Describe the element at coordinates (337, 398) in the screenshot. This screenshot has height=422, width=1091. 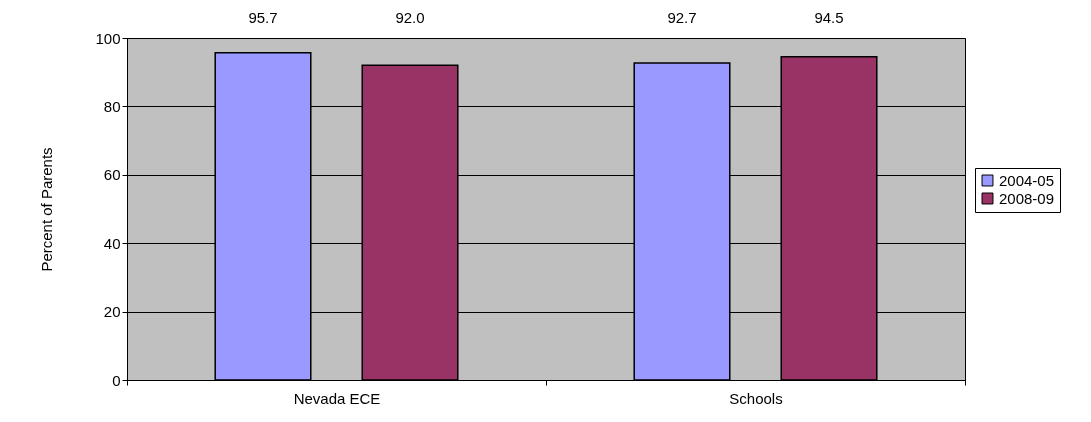
I see `x-tick-label: Nevada ECE` at that location.